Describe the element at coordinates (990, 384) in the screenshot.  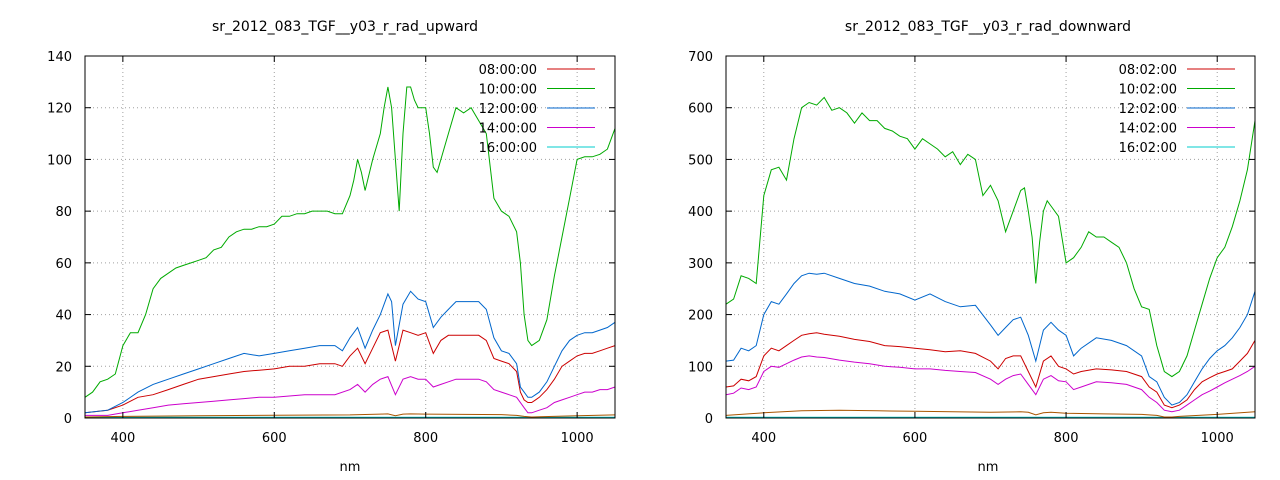
I see `series-line-14:02:00` at that location.